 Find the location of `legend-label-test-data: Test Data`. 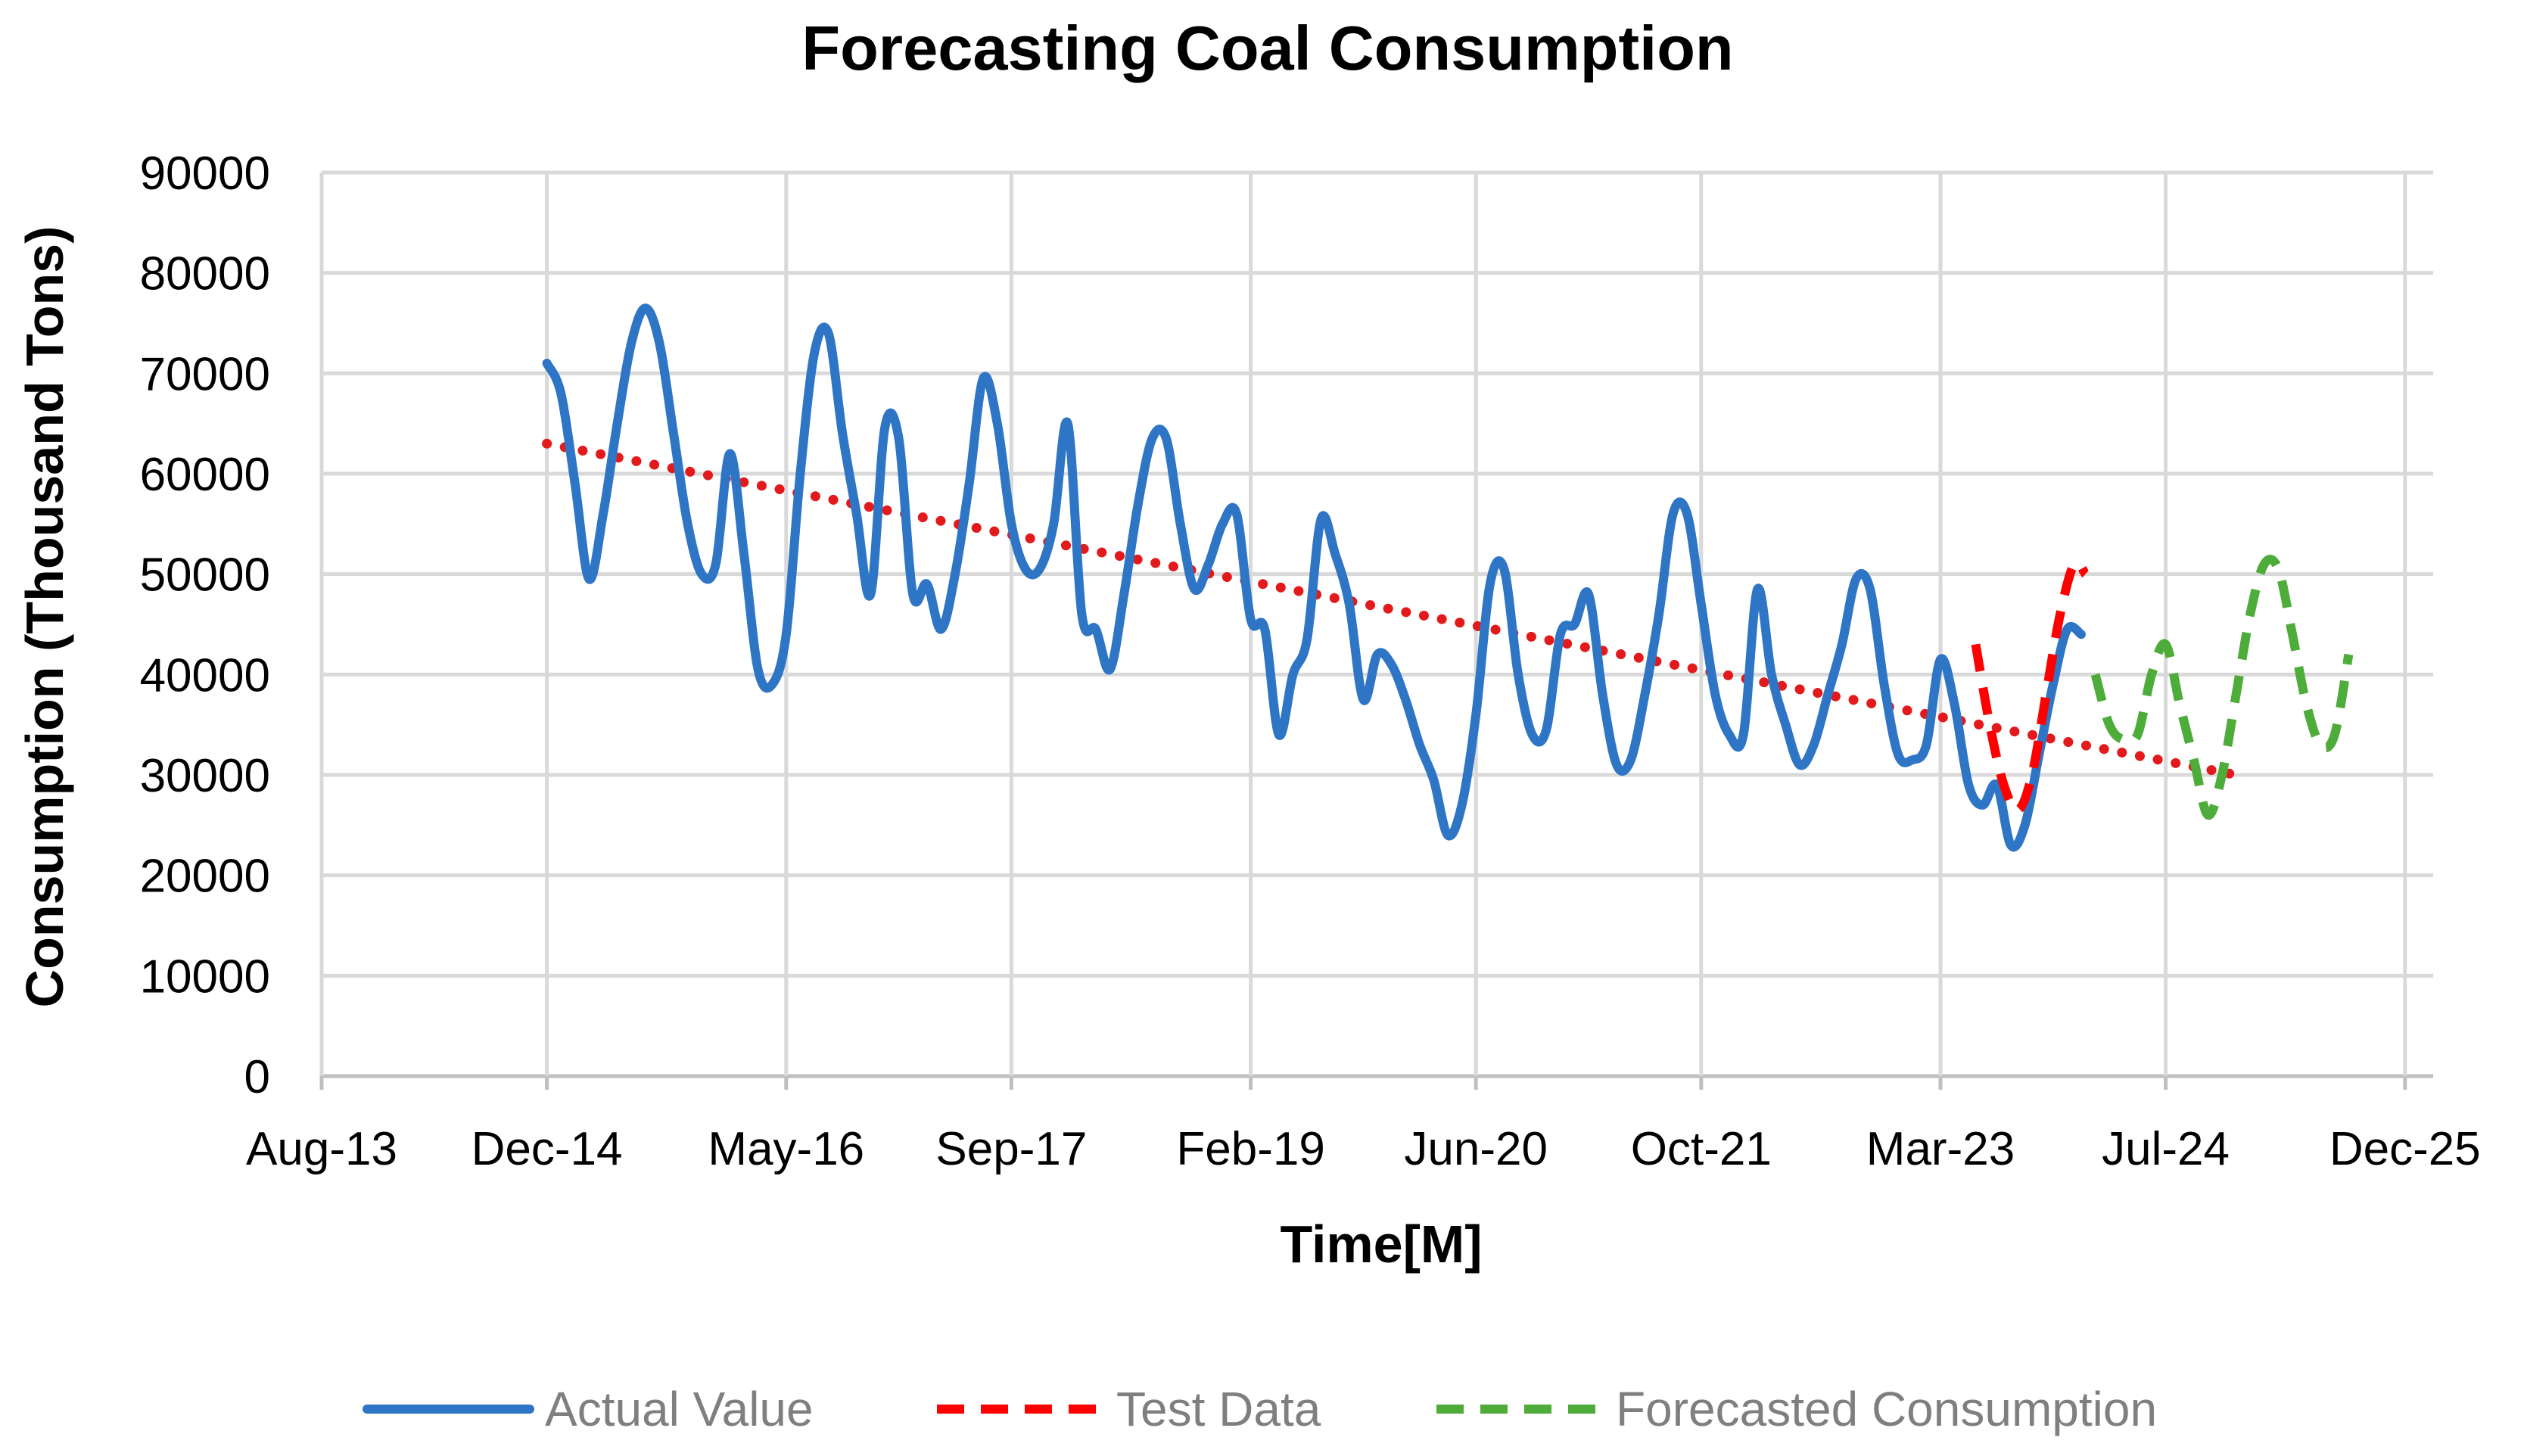

legend-label-test-data: Test Data is located at coordinates (1218, 1409).